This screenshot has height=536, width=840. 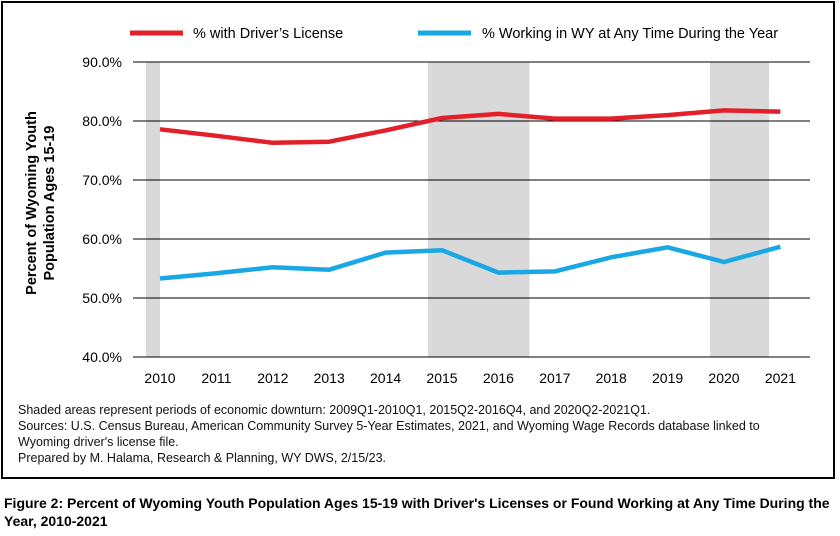 I want to click on y-tick-label: 80.0%, so click(x=102, y=121).